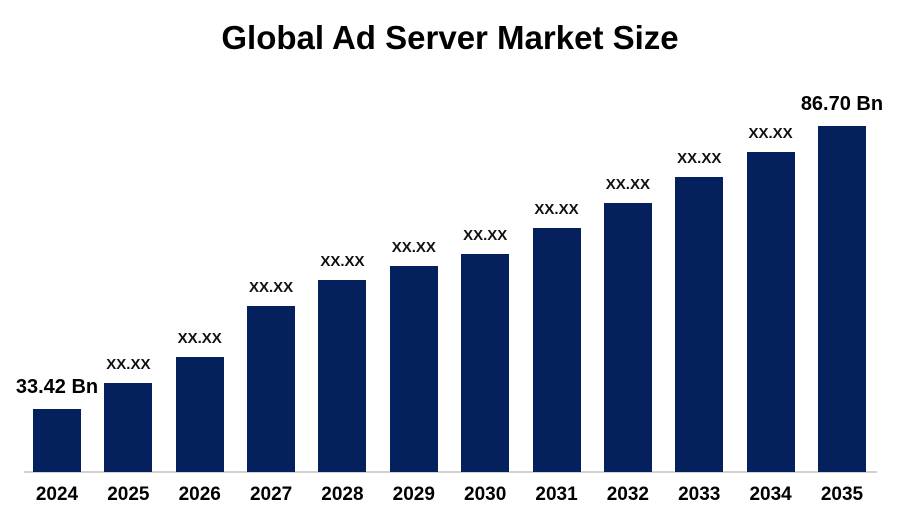 The height and width of the screenshot is (525, 900). I want to click on bar-value-label-2029: XX.XX, so click(413, 247).